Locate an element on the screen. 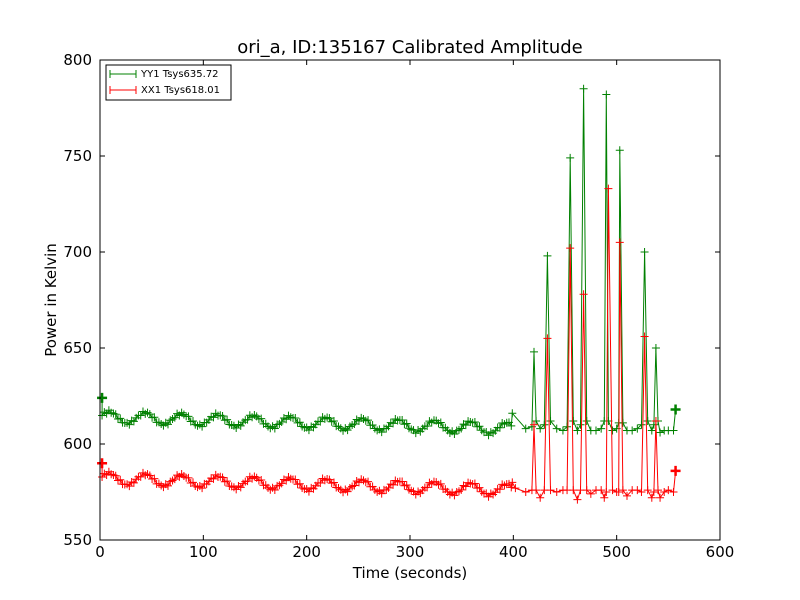  legend-entry-xx1: XX1 Tsys618.01 is located at coordinates (164, 90).